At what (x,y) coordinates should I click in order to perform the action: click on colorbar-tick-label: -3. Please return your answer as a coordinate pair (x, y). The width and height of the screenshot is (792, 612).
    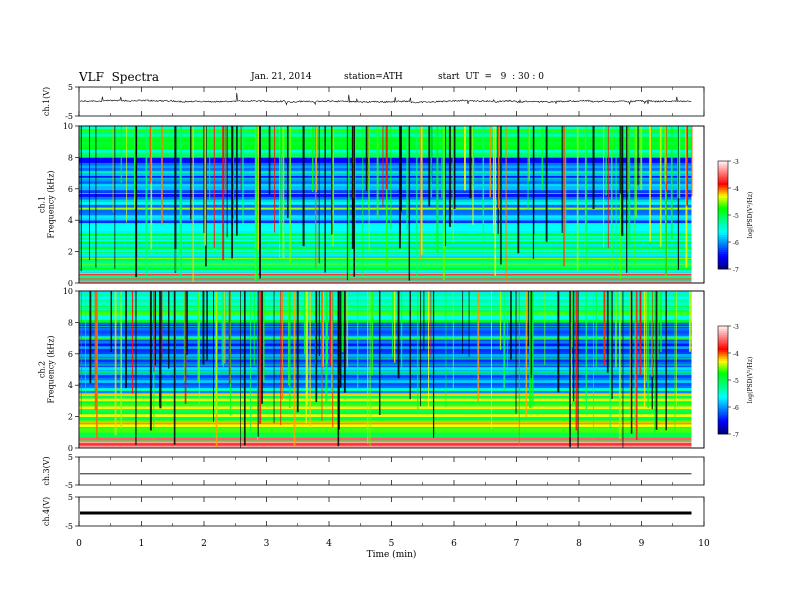
    Looking at the image, I should click on (736, 327).